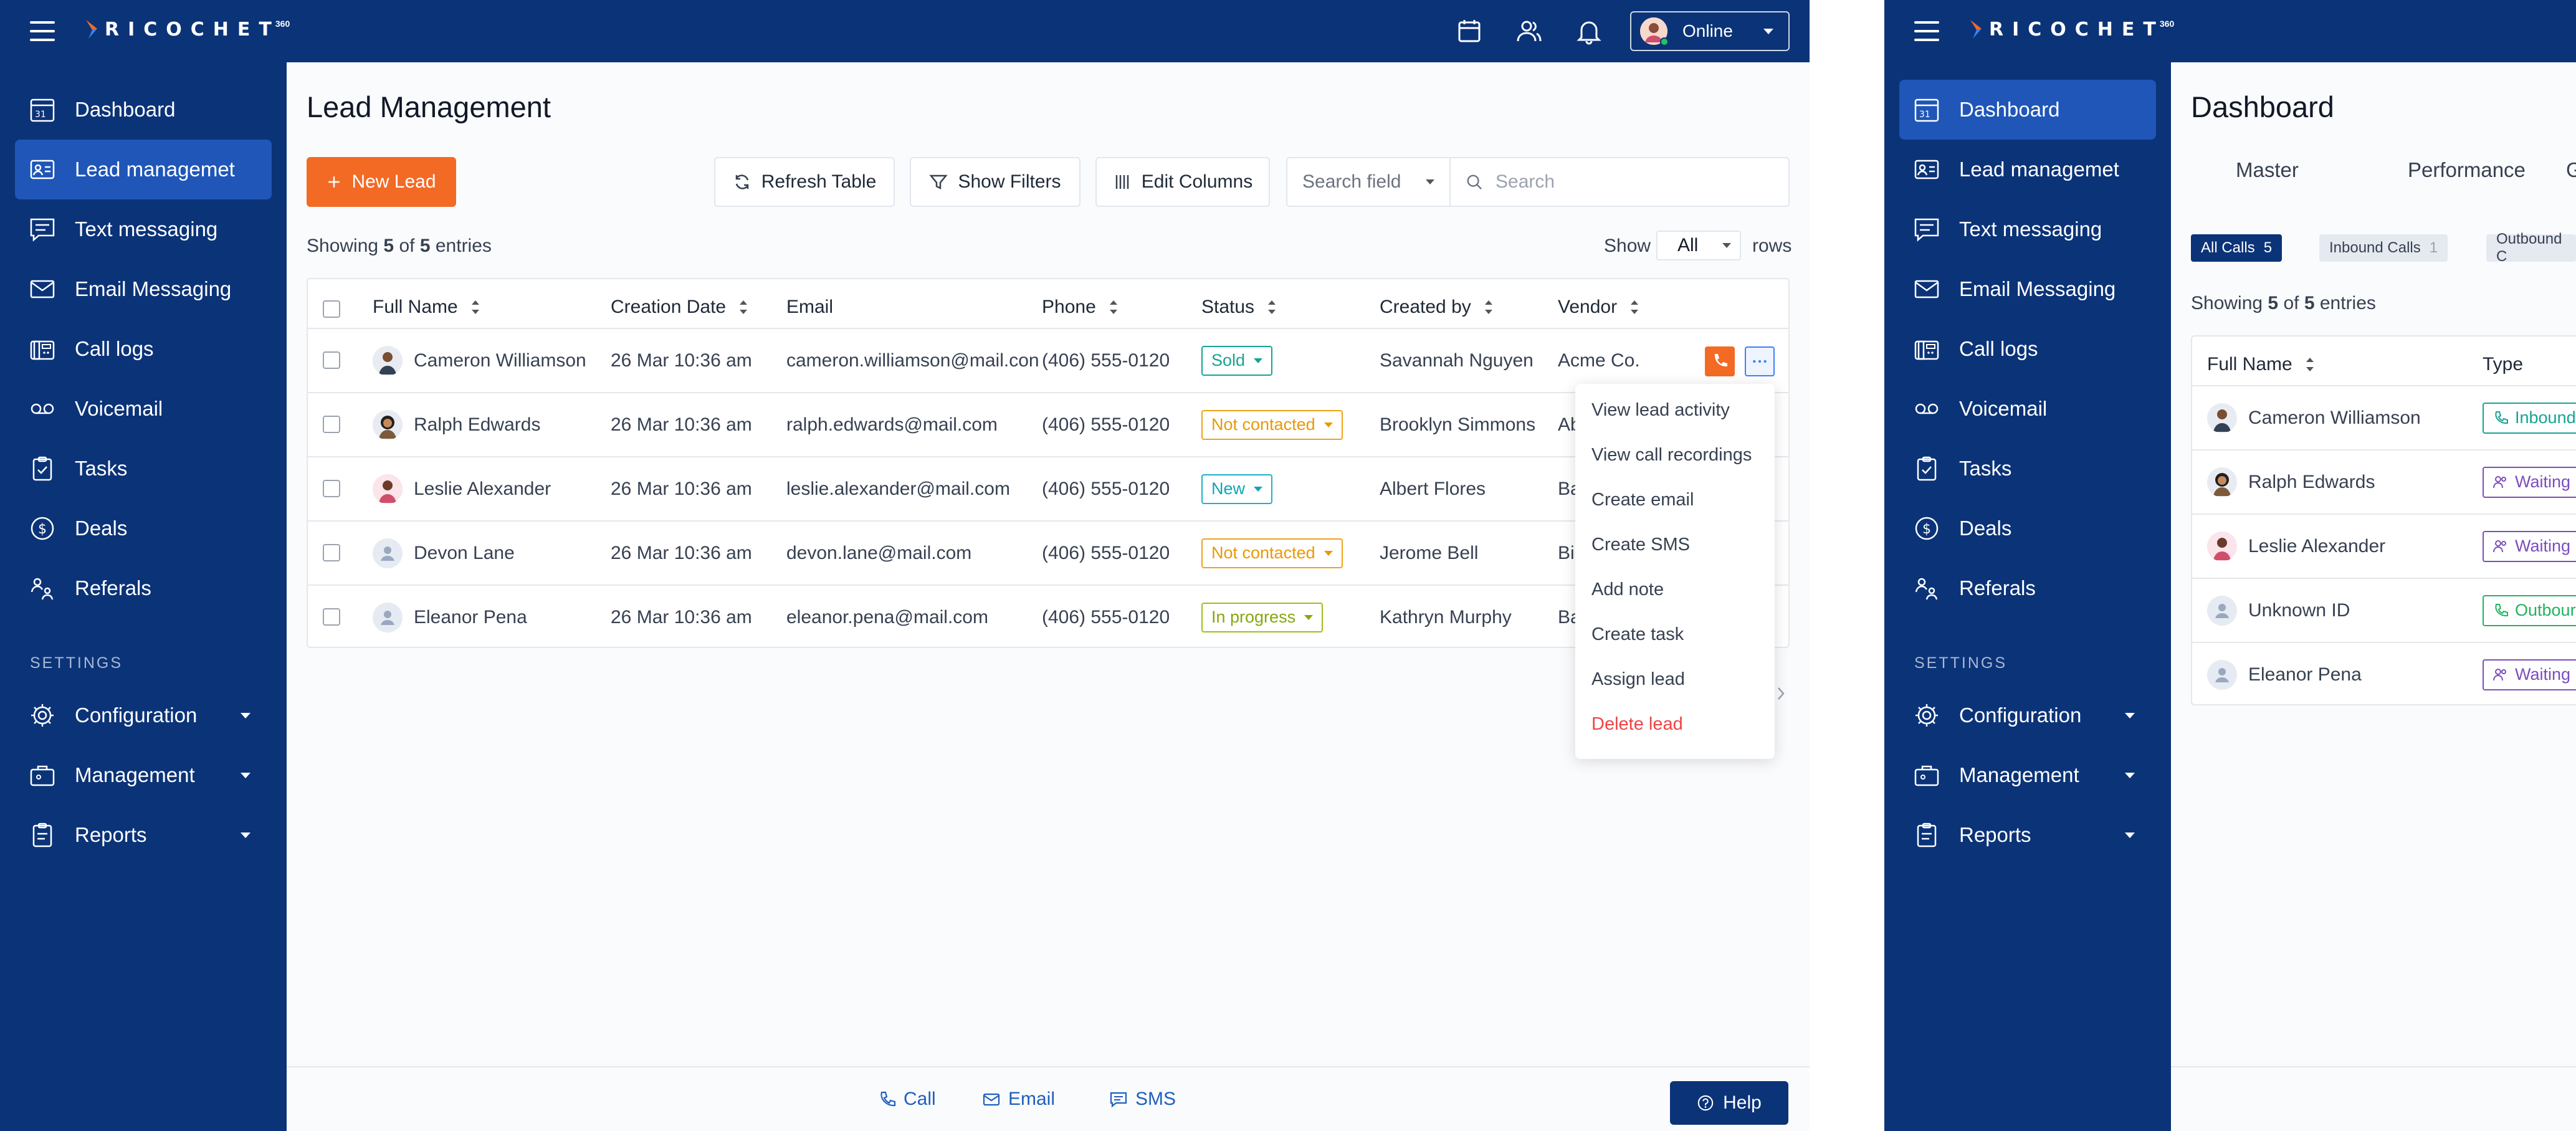  What do you see at coordinates (679, 307) in the screenshot?
I see `column-header-creation-date: Creation Date` at bounding box center [679, 307].